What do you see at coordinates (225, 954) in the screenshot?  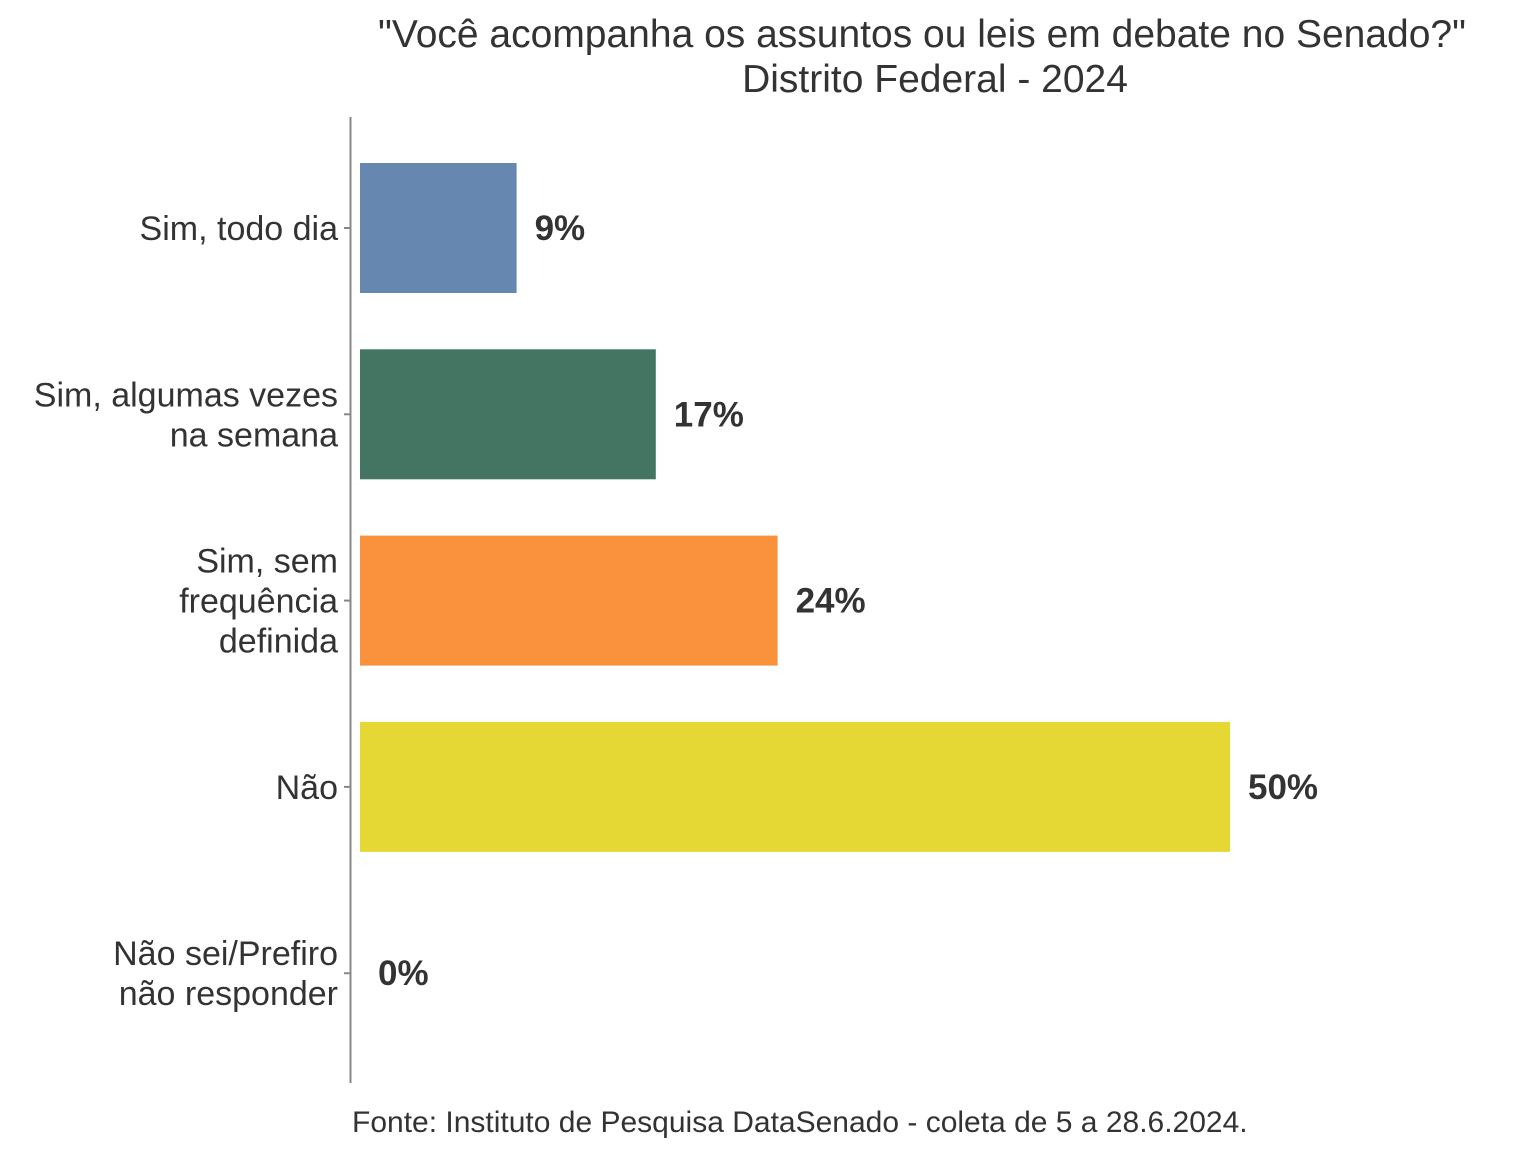 I see `category-label-line: Não sei/Prefiro` at bounding box center [225, 954].